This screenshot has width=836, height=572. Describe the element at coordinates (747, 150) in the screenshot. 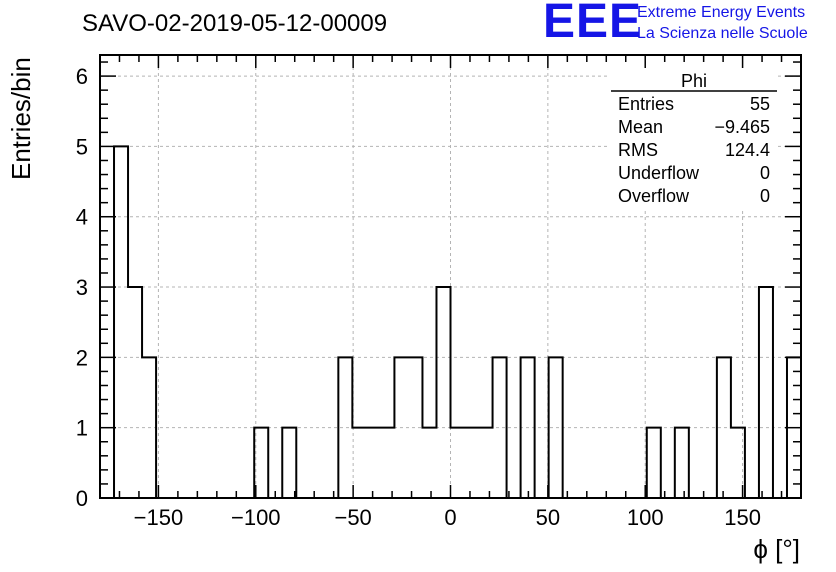

I see `stats-row-value: 124.4` at that location.